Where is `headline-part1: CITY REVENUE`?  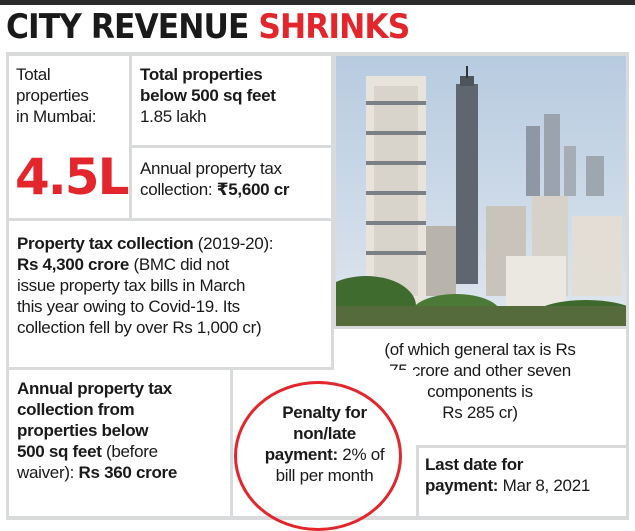 headline-part1: CITY REVENUE is located at coordinates (127, 27).